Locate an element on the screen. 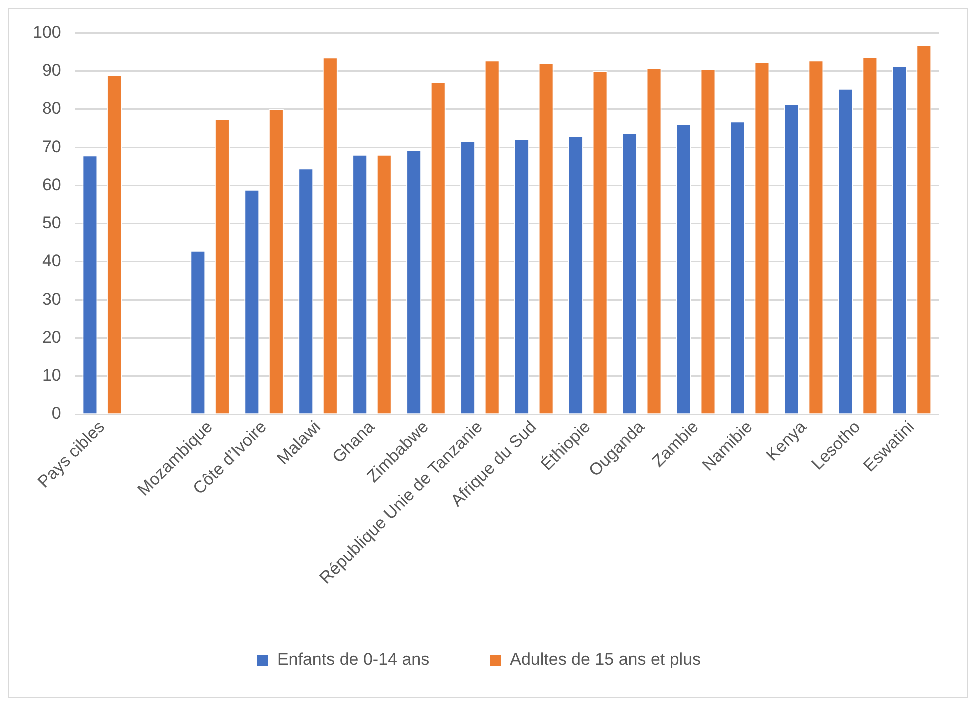  legend-label: Adultes de 15 ans et plus is located at coordinates (606, 660).